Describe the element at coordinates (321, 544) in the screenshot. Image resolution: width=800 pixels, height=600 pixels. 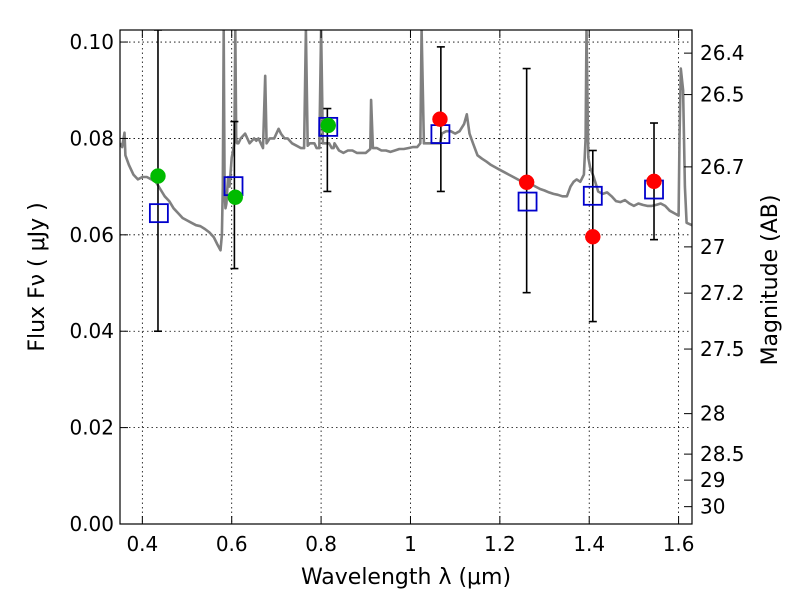
I see `x-tick-label: 0.8` at that location.